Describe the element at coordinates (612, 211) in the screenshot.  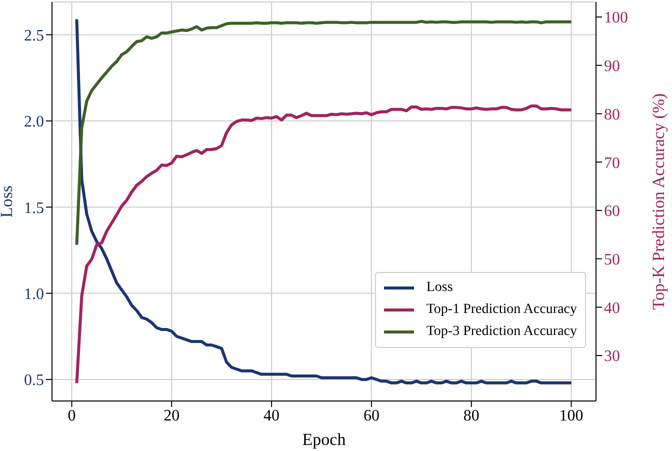
I see `y2-tick-label: 60` at that location.